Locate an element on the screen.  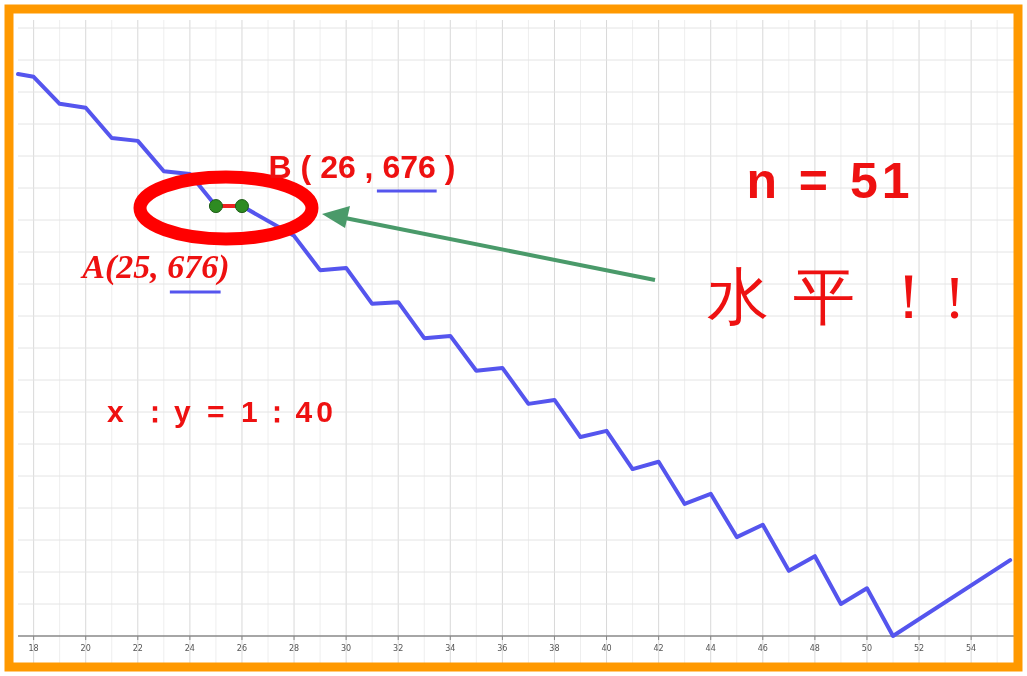
x-tick-label: 42 is located at coordinates (658, 648).